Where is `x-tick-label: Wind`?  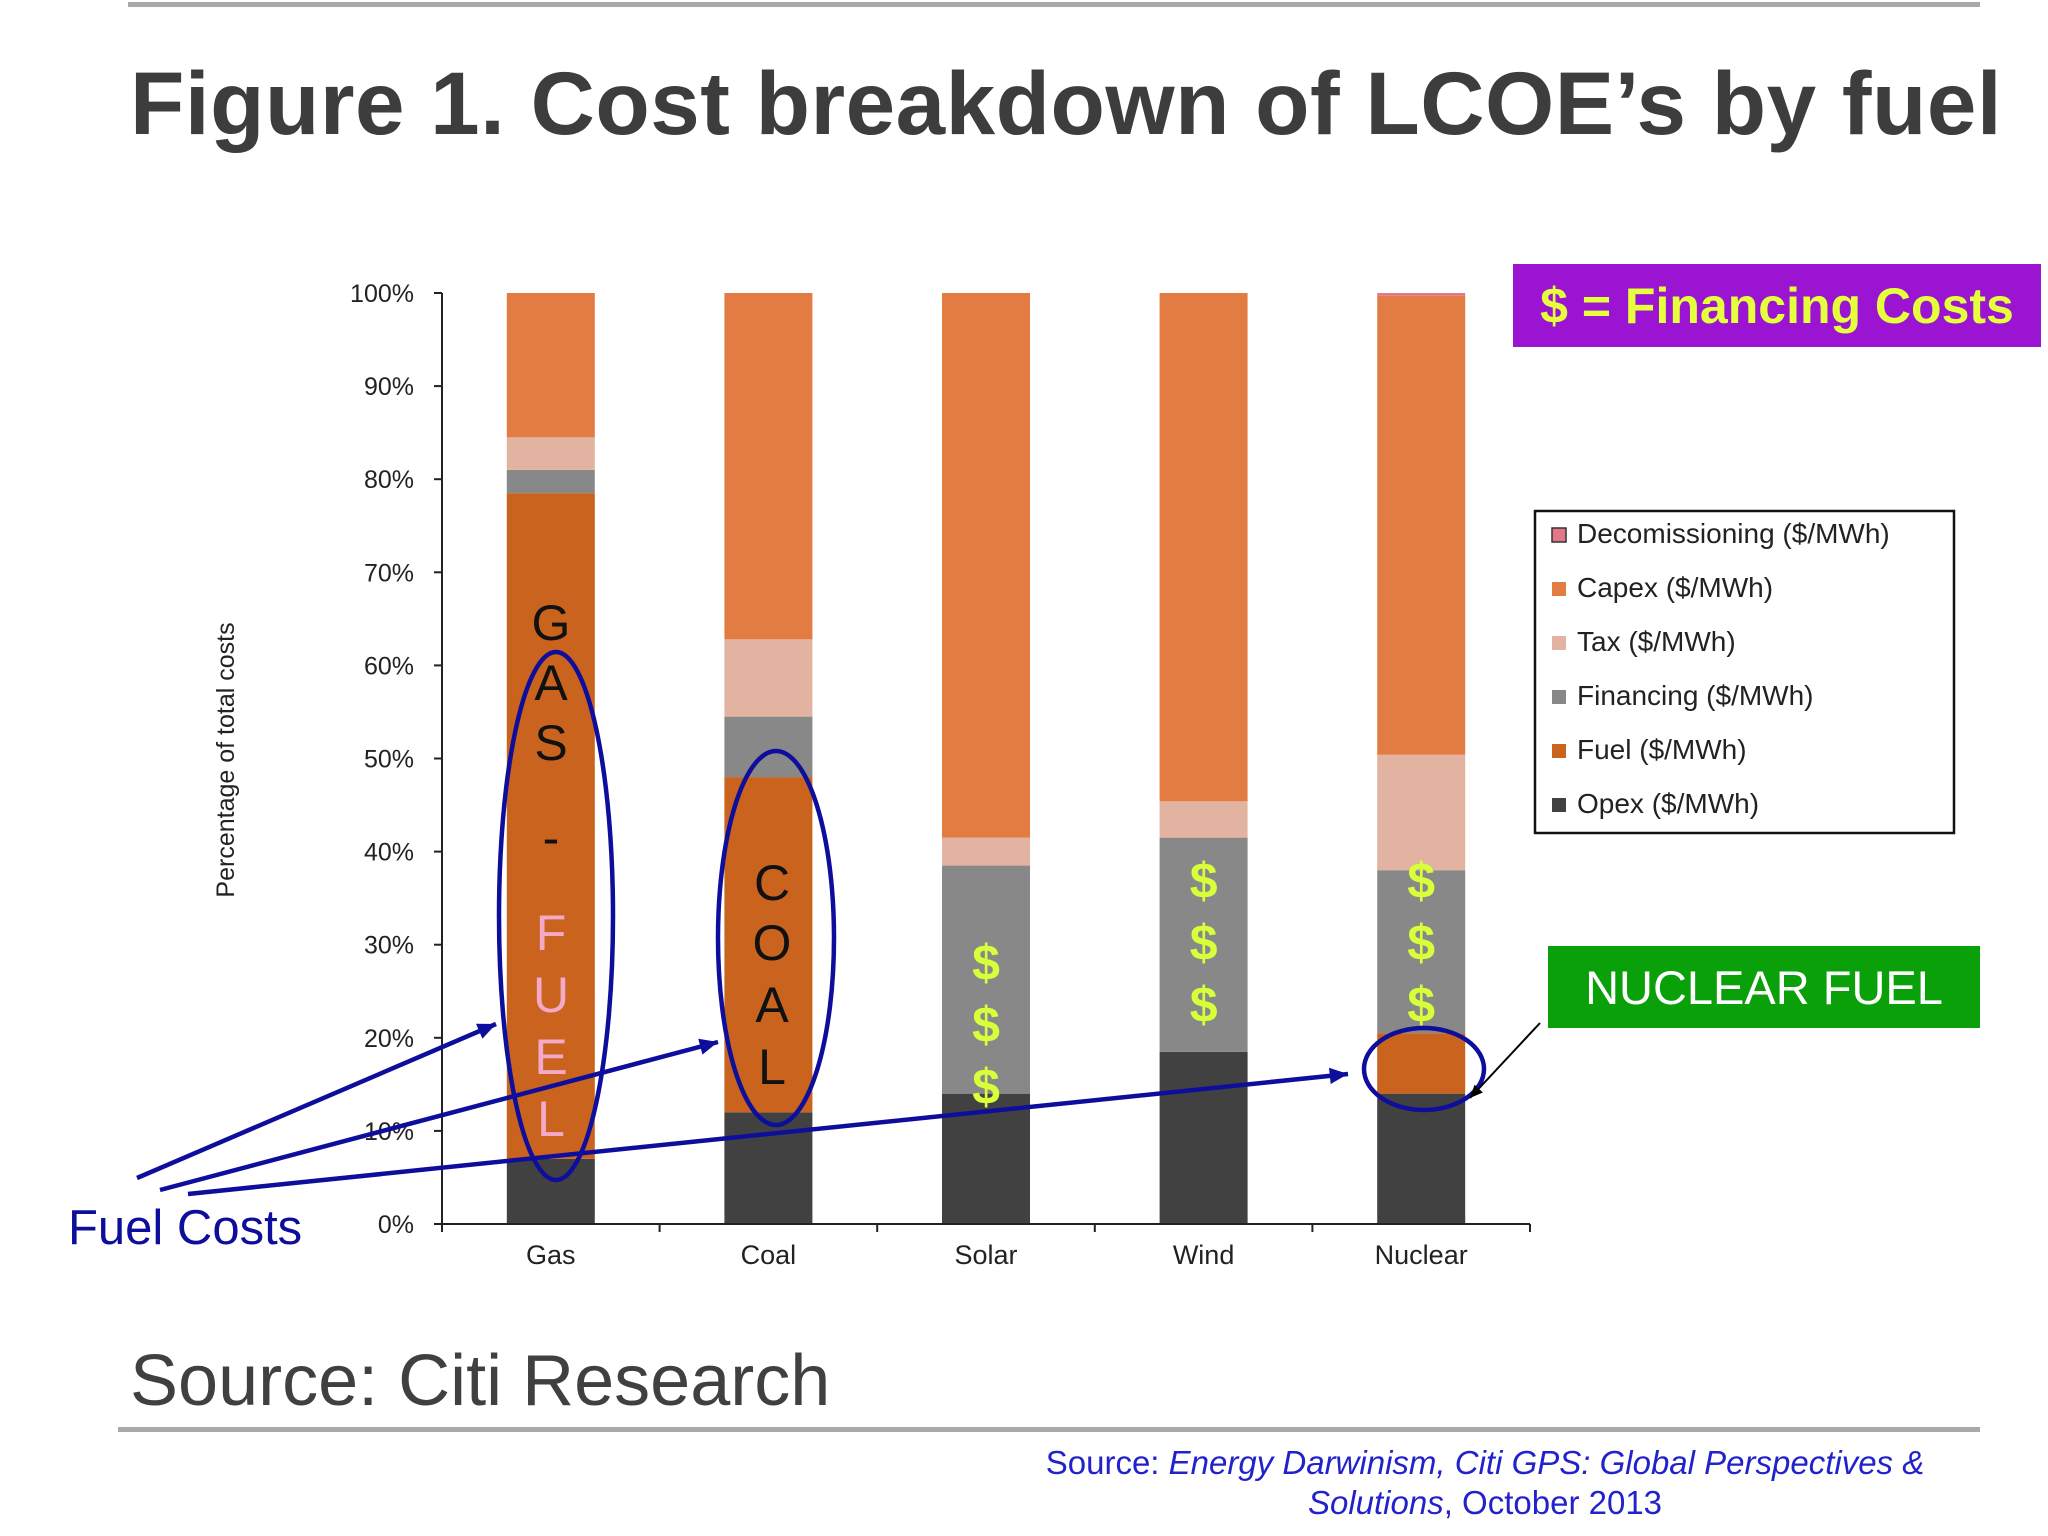 x-tick-label: Wind is located at coordinates (1204, 1255).